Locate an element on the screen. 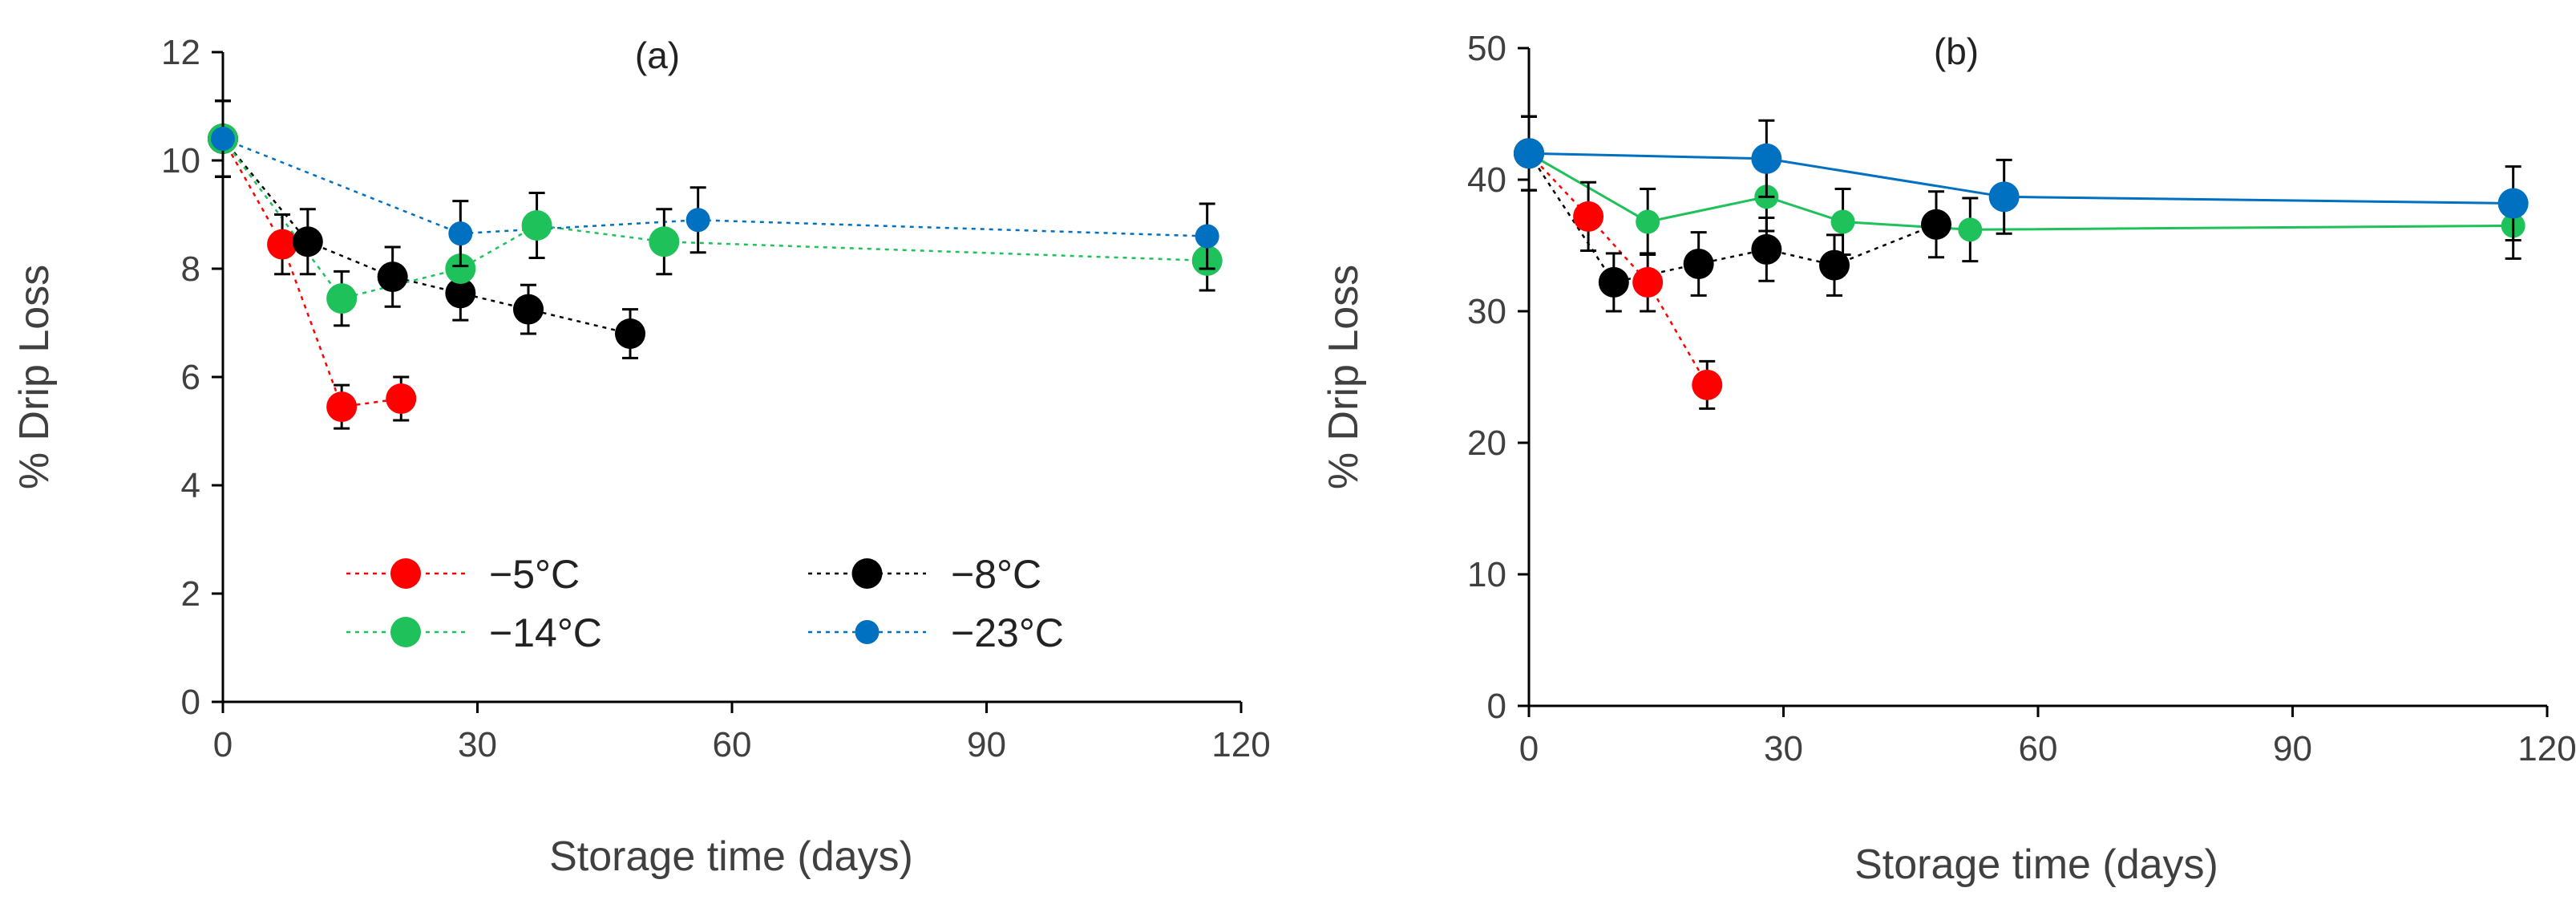 Image resolution: width=2576 pixels, height=904 pixels. legend-label: −14°C is located at coordinates (545, 632).